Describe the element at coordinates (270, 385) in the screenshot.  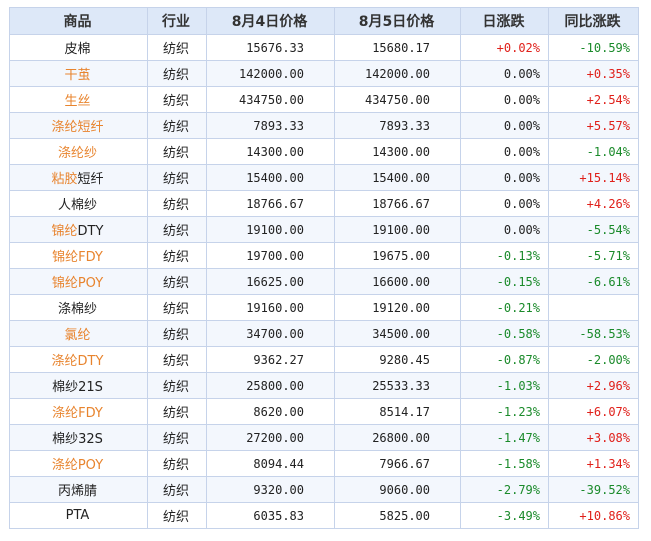
I see `price-aug4-cell: 25800.00` at that location.